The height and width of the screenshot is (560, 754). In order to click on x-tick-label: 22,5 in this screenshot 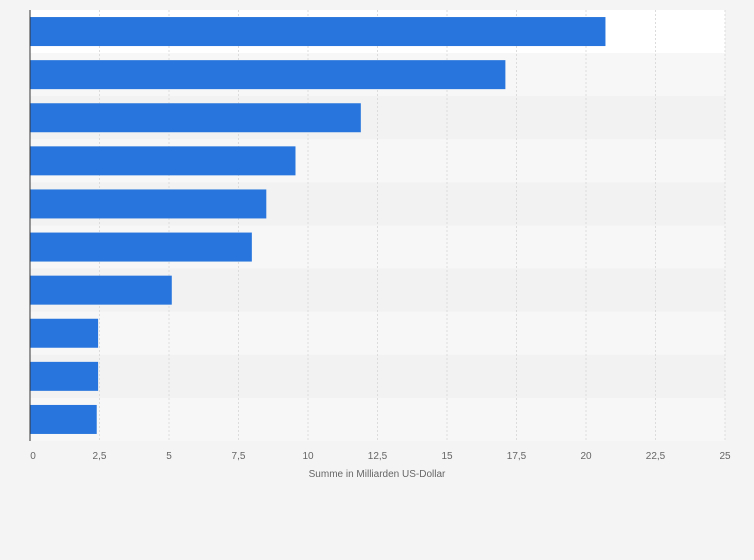, I will do `click(656, 456)`.